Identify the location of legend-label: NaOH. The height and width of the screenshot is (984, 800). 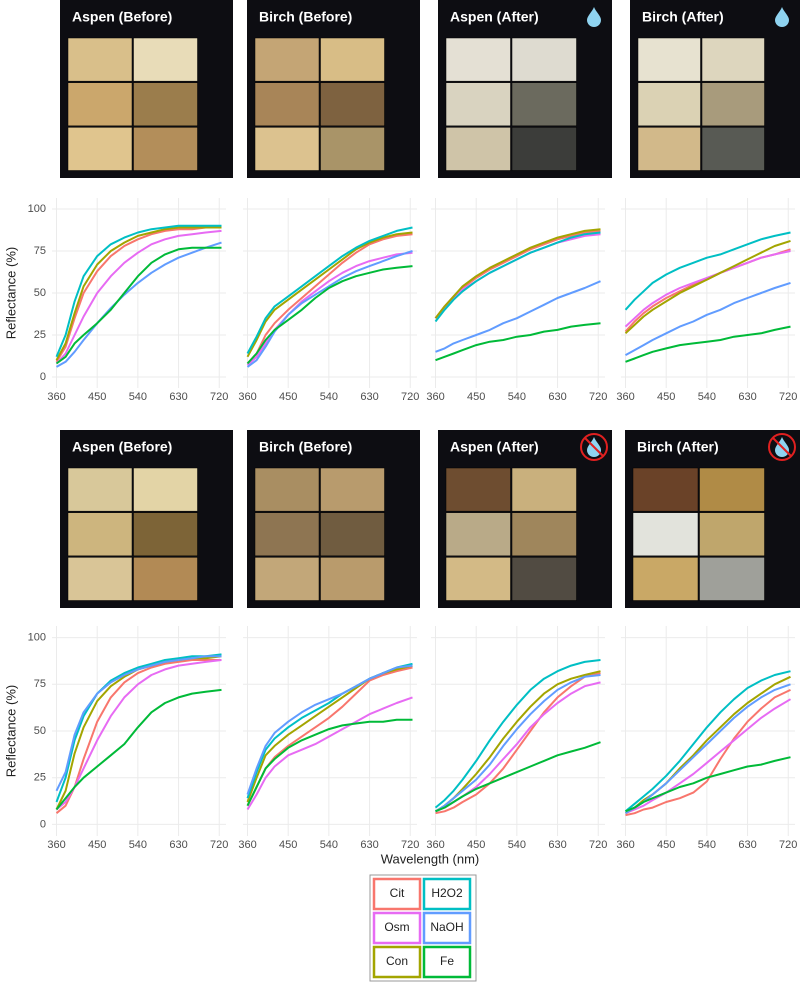
(446, 927).